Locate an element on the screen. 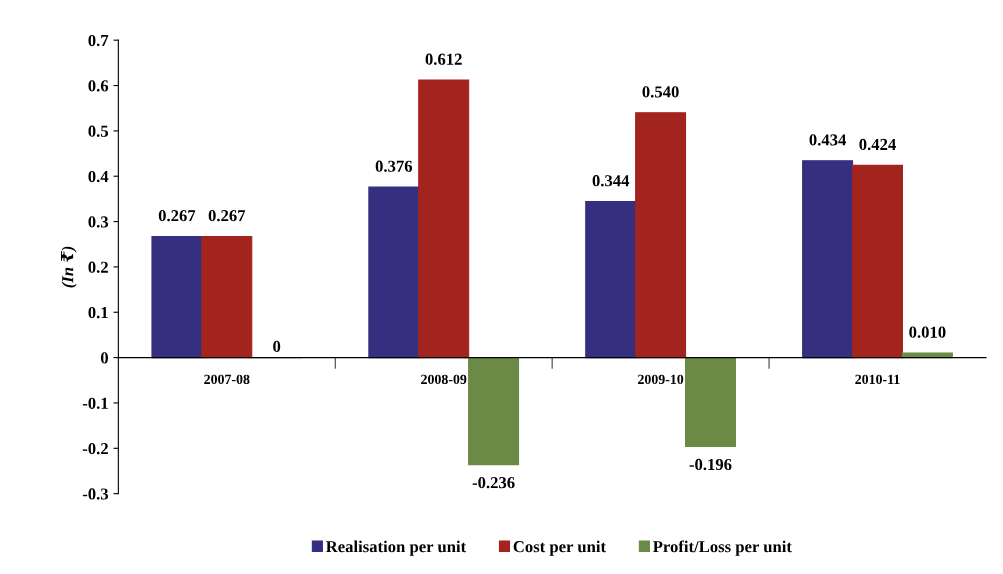  y-tick-label: 0.5 is located at coordinates (98, 131).